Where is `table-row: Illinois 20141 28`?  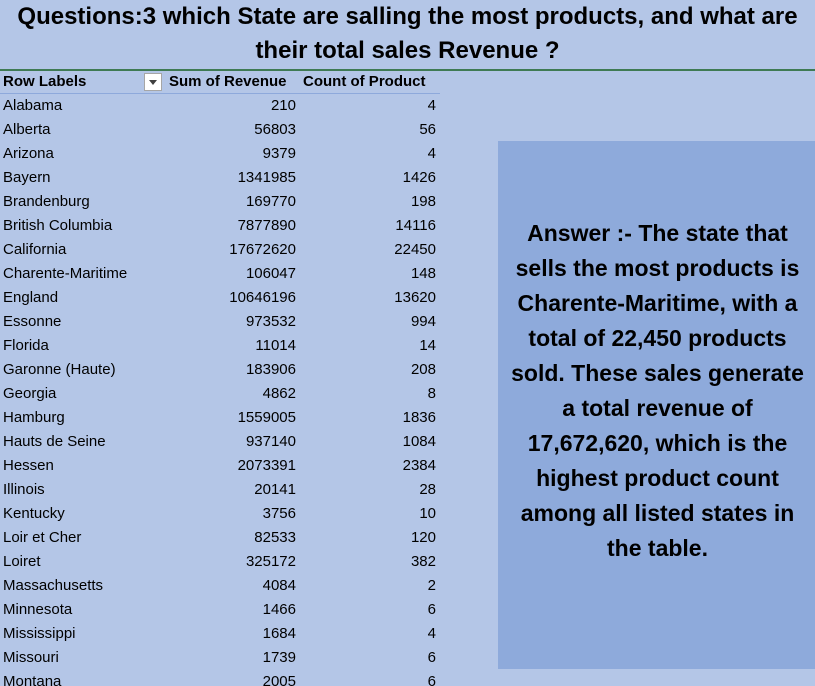 table-row: Illinois 20141 28 is located at coordinates (220, 490).